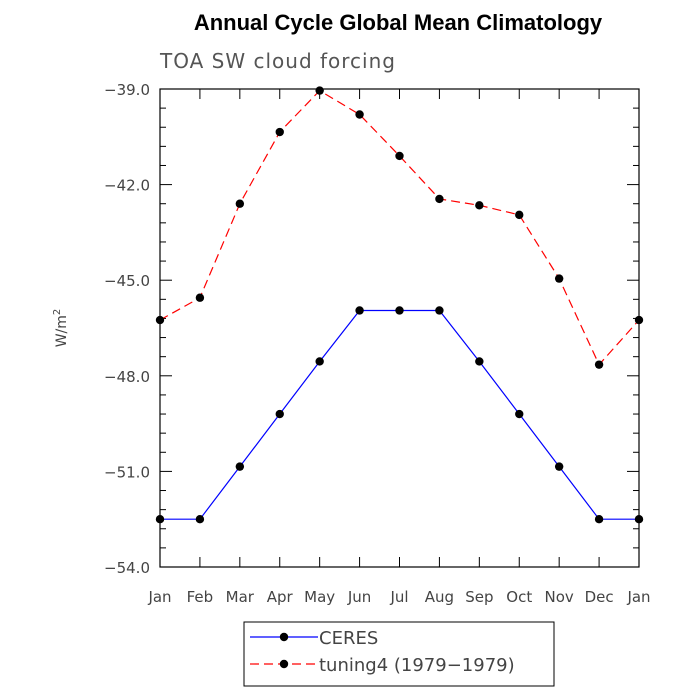 The width and height of the screenshot is (700, 700). I want to click on y-tick-label: −48.0, so click(127, 377).